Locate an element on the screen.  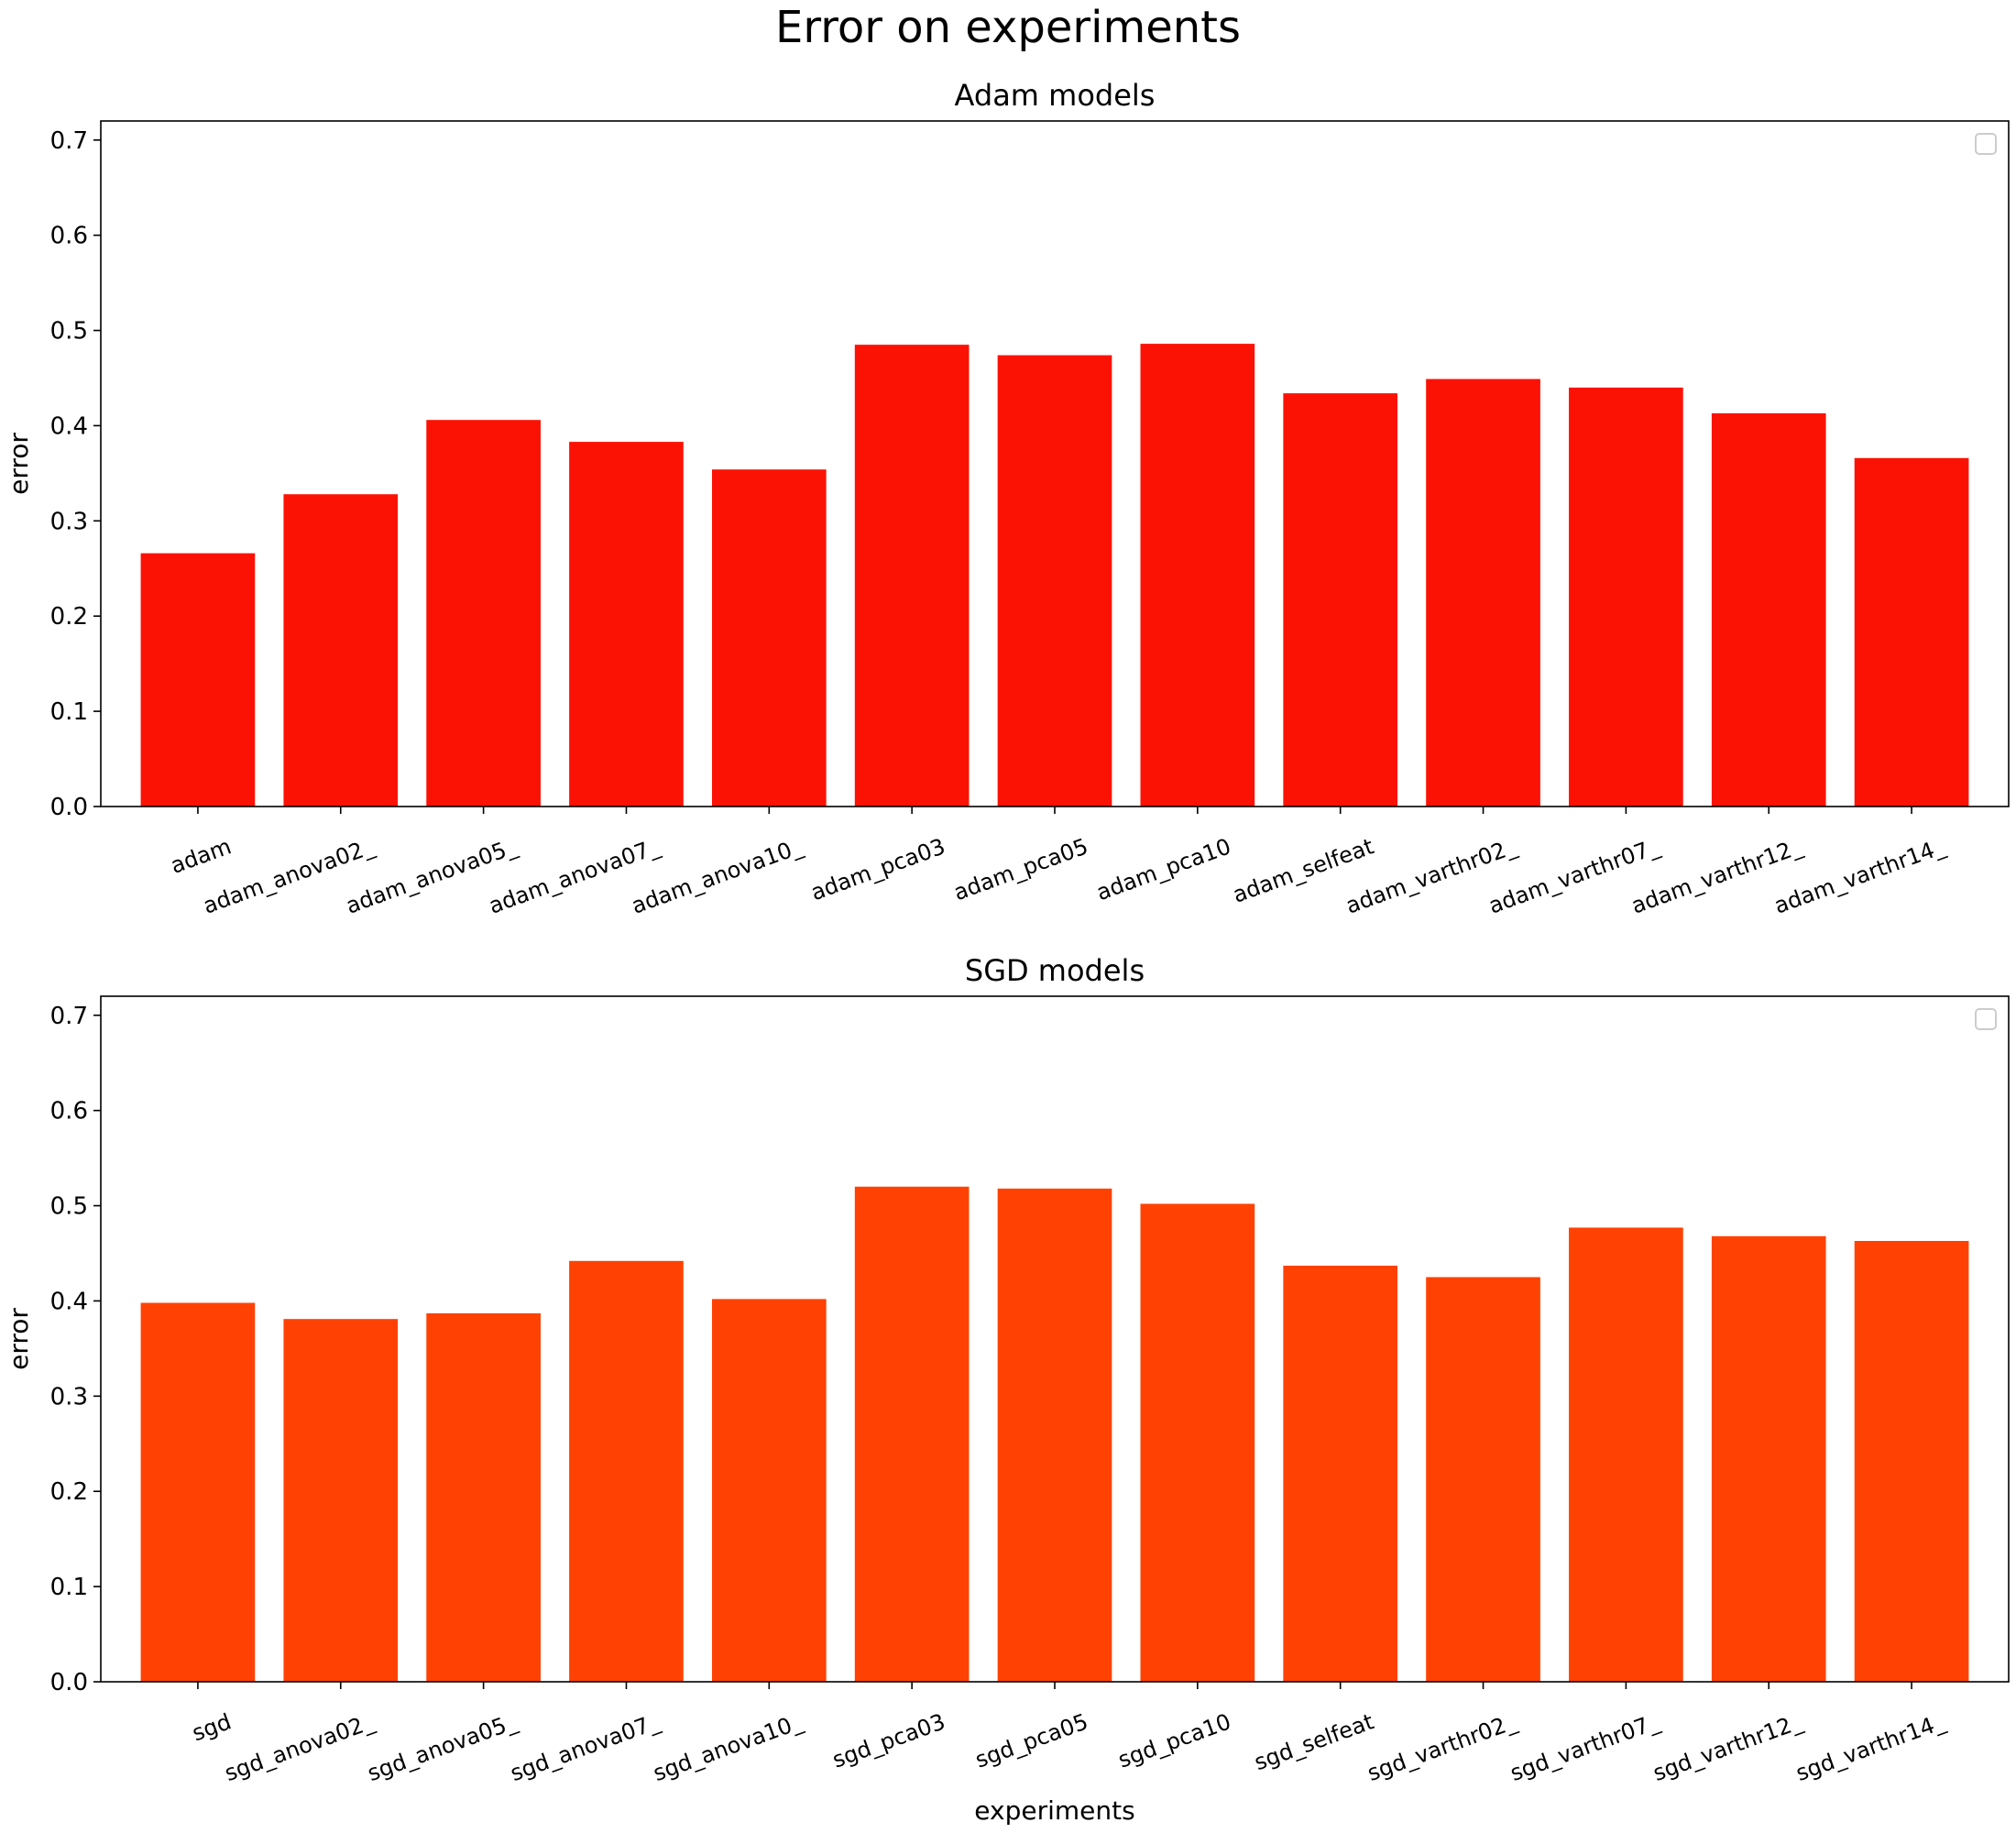
bar-adam-anova07 is located at coordinates (626, 624).